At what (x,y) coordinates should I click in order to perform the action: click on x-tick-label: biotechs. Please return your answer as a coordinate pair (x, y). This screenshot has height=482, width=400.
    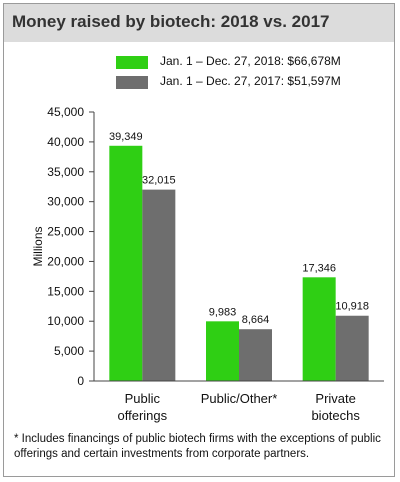
    Looking at the image, I should click on (335, 415).